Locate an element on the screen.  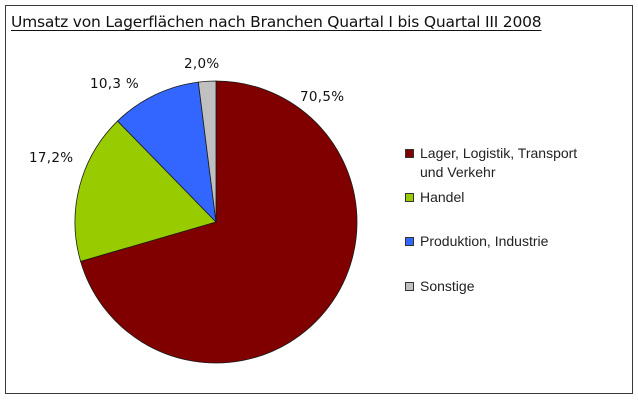
legend-label-line1: Lager, Logistik, Transport is located at coordinates (499, 153).